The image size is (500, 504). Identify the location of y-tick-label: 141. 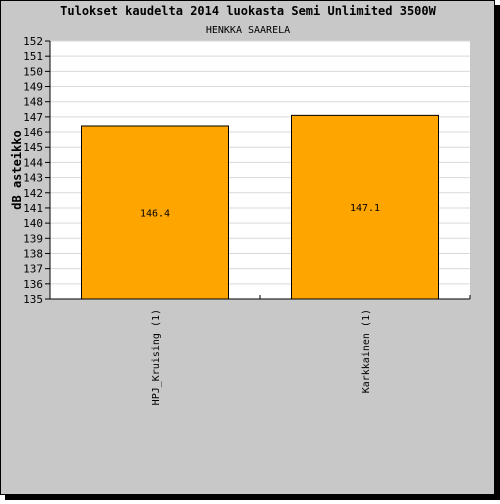
(33, 208).